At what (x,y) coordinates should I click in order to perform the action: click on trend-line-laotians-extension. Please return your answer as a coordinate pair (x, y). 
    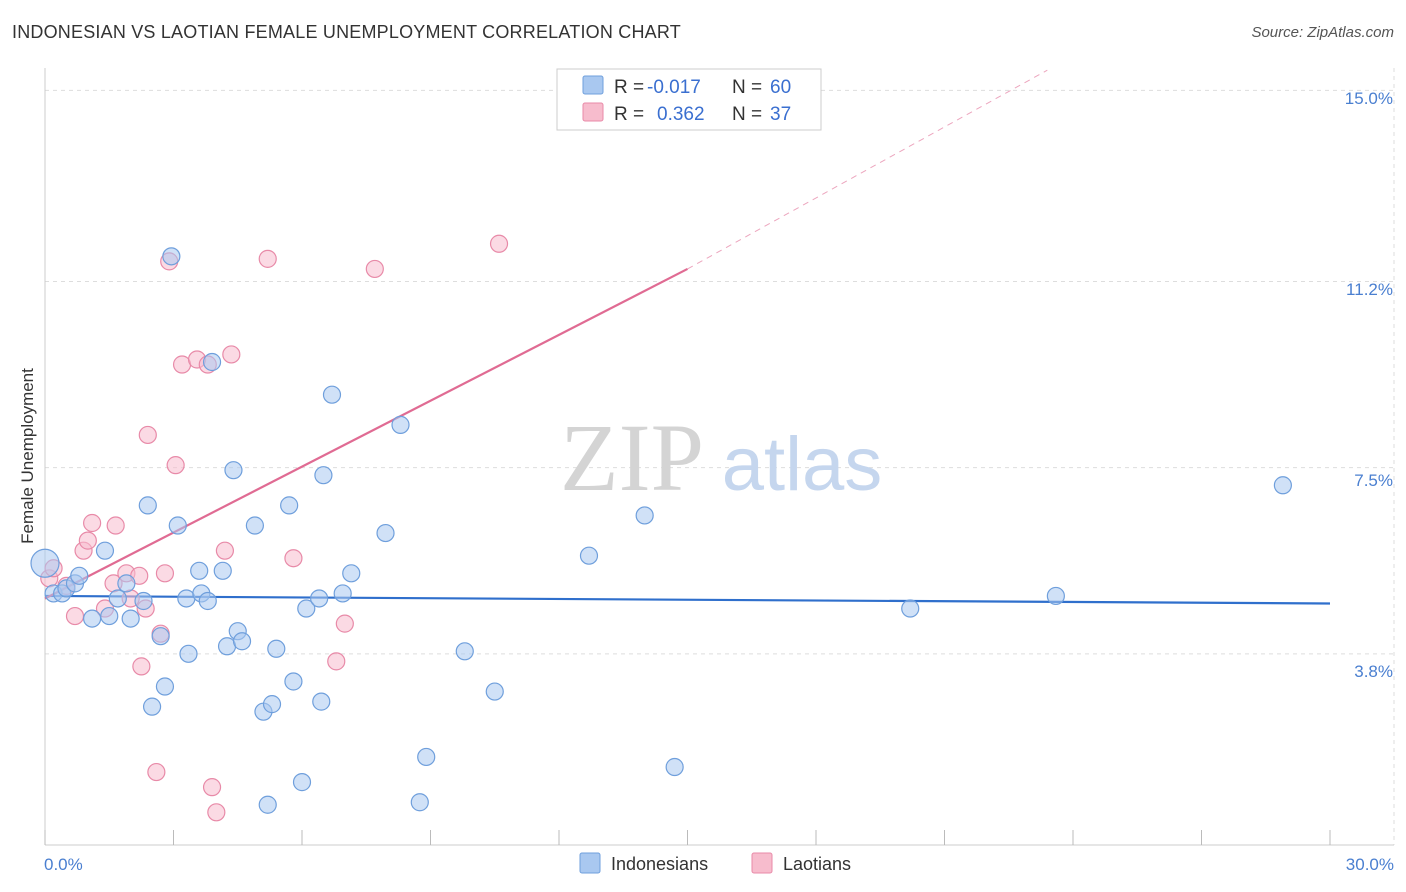
    Looking at the image, I should click on (867, 169).